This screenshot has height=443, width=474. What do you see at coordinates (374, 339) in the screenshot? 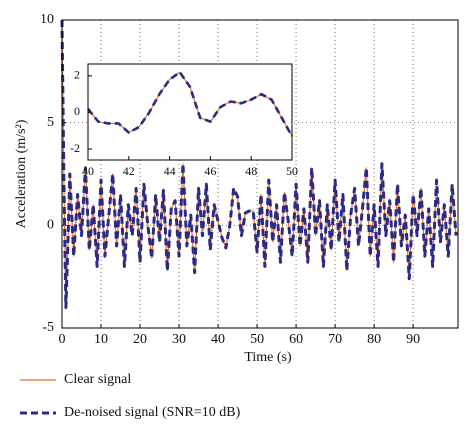
I see `x-tick-label: 80` at bounding box center [374, 339].